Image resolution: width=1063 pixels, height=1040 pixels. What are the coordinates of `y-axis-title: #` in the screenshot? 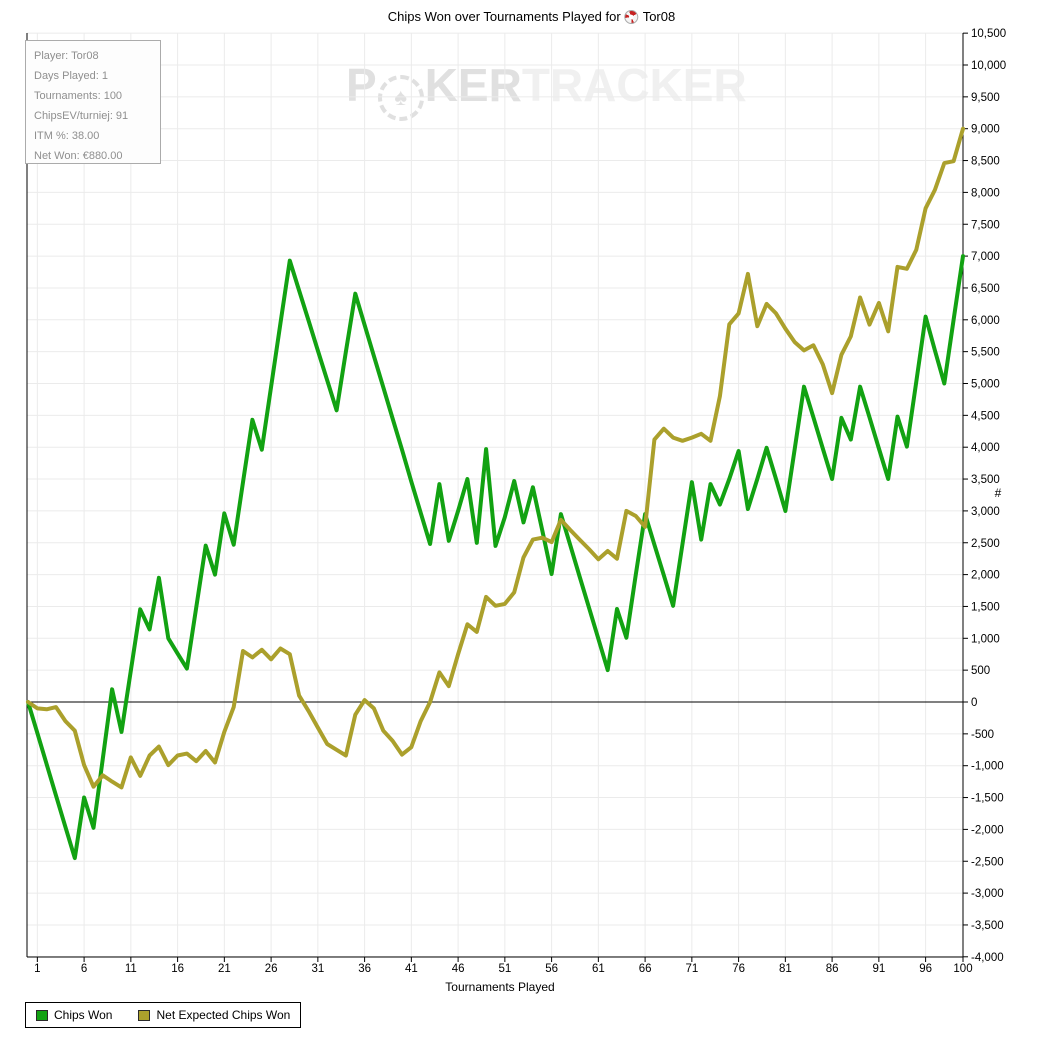 It's located at (998, 493).